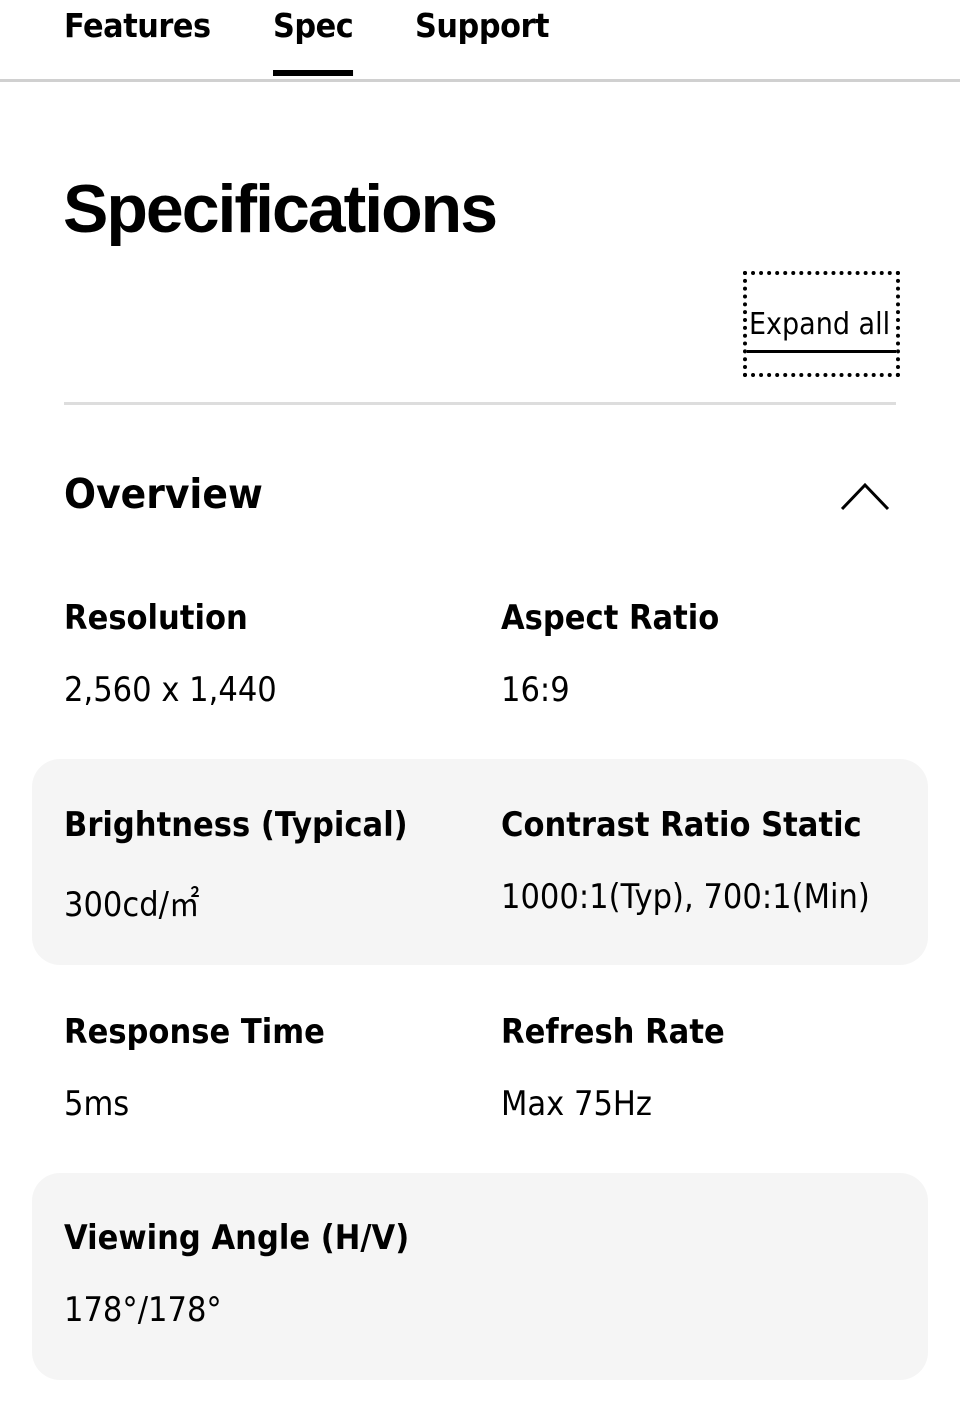  I want to click on section-title-overview: Overview, so click(163, 494).